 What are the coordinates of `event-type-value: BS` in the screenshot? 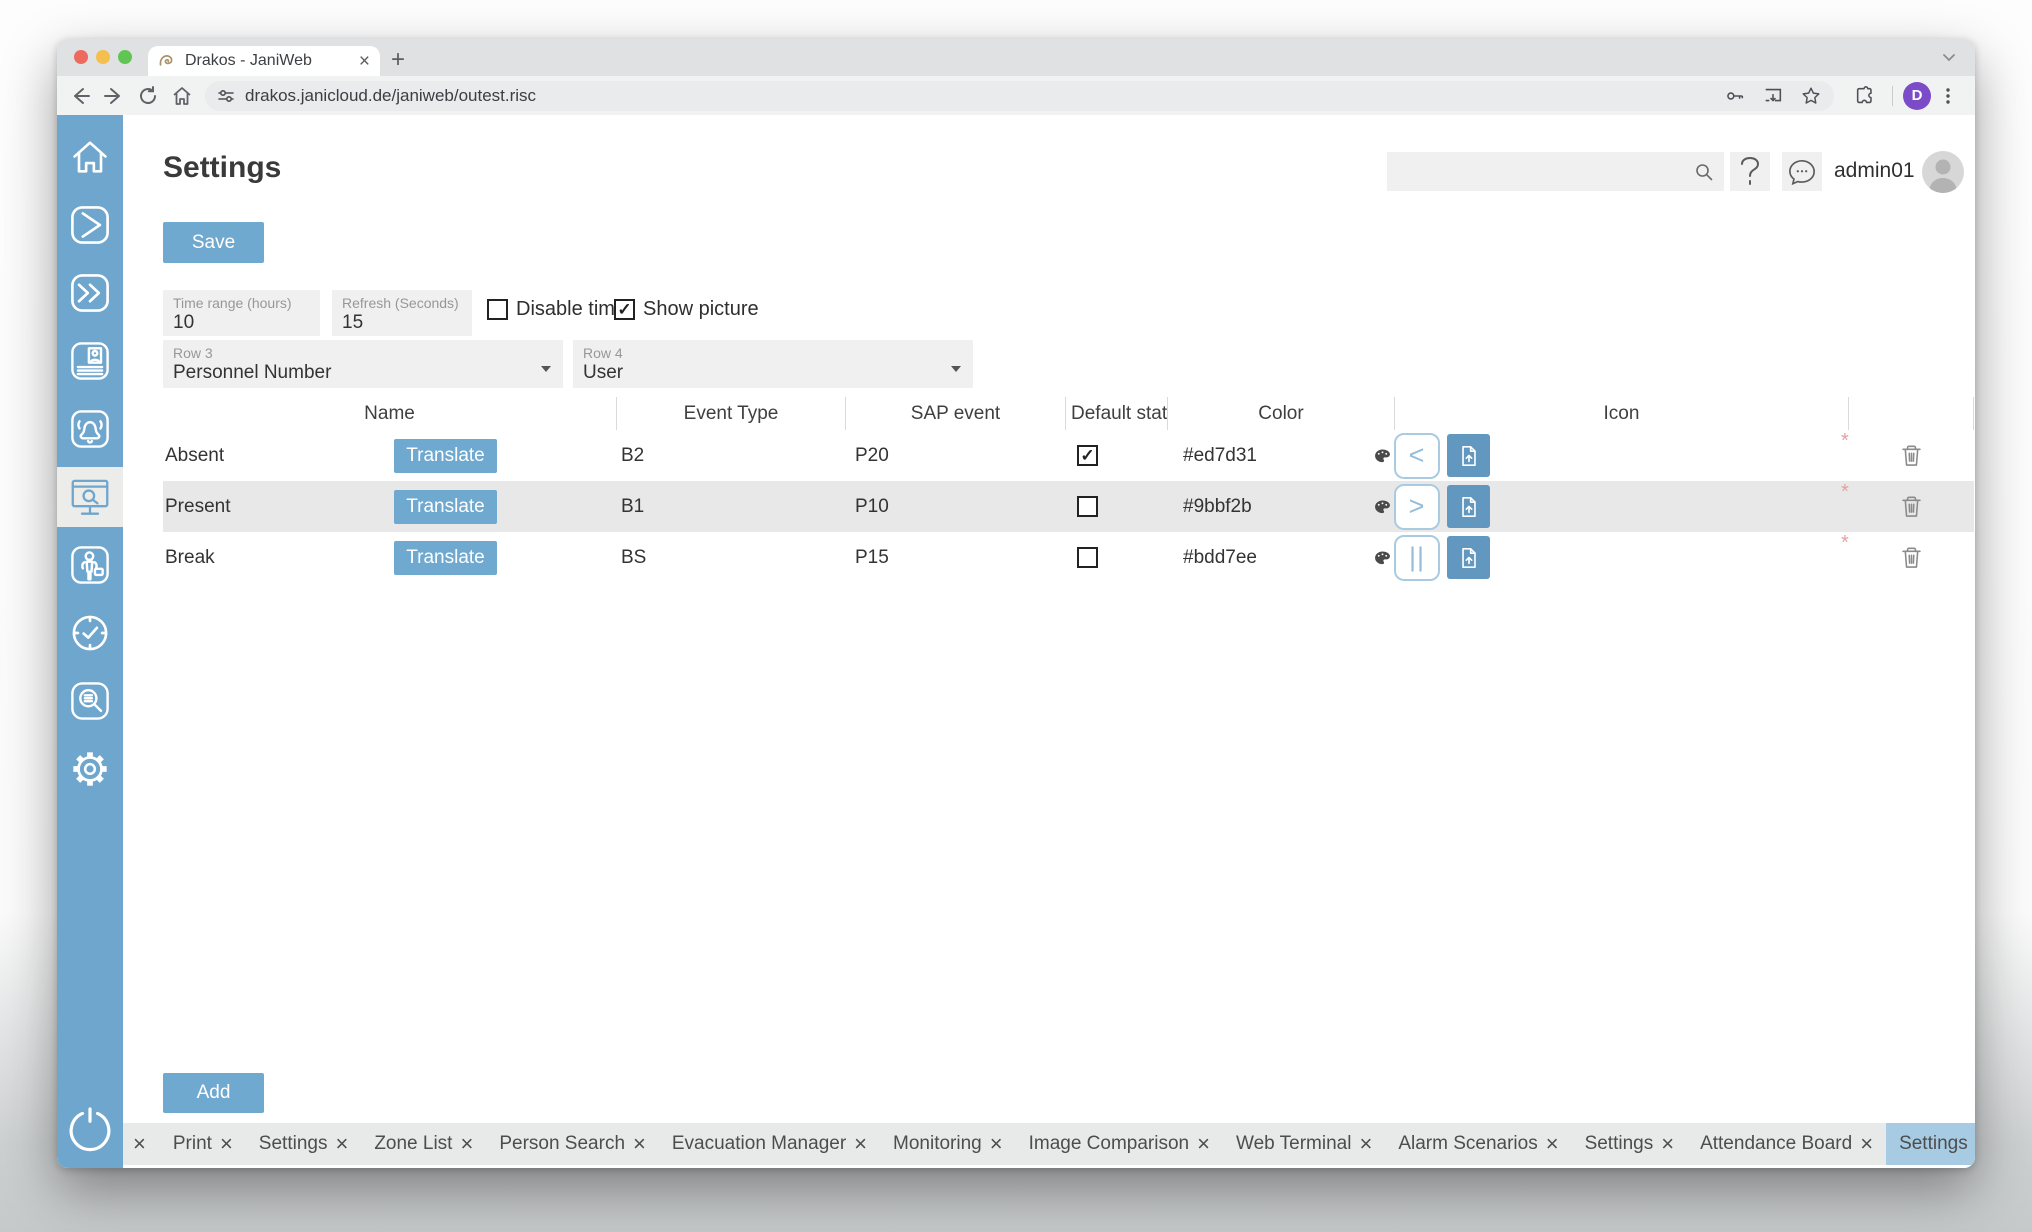 It's located at (634, 557).